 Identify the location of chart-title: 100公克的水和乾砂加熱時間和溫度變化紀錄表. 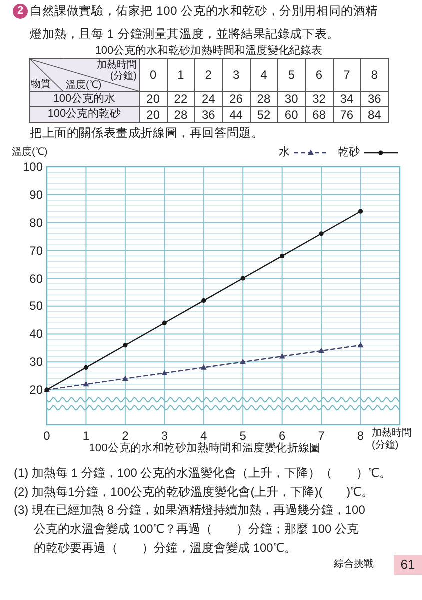
(209, 51).